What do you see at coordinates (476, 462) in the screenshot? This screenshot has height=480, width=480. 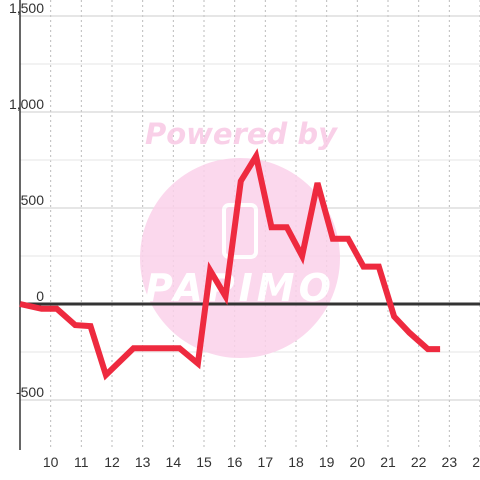 I see `x-tick-label: 24` at bounding box center [476, 462].